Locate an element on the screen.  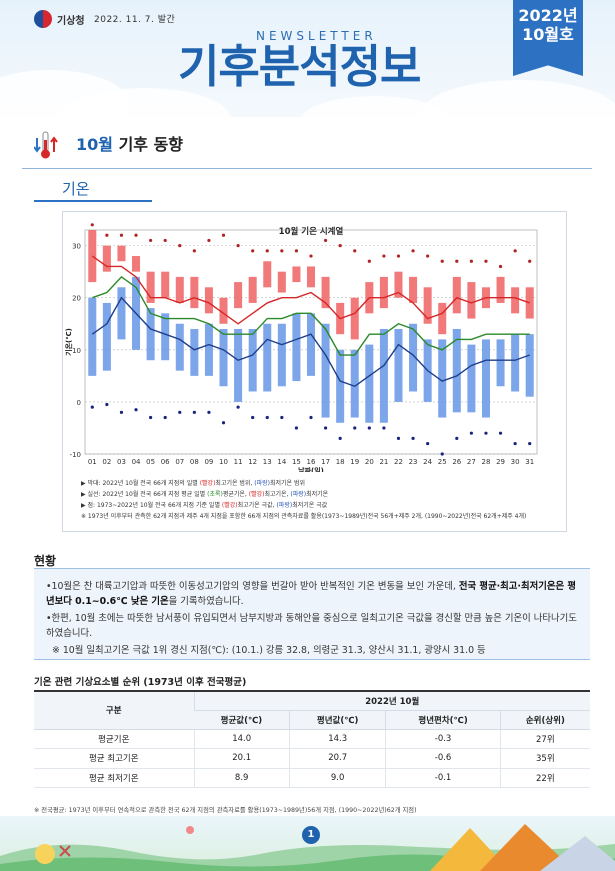
y-tick-label: 30 is located at coordinates (76, 247).